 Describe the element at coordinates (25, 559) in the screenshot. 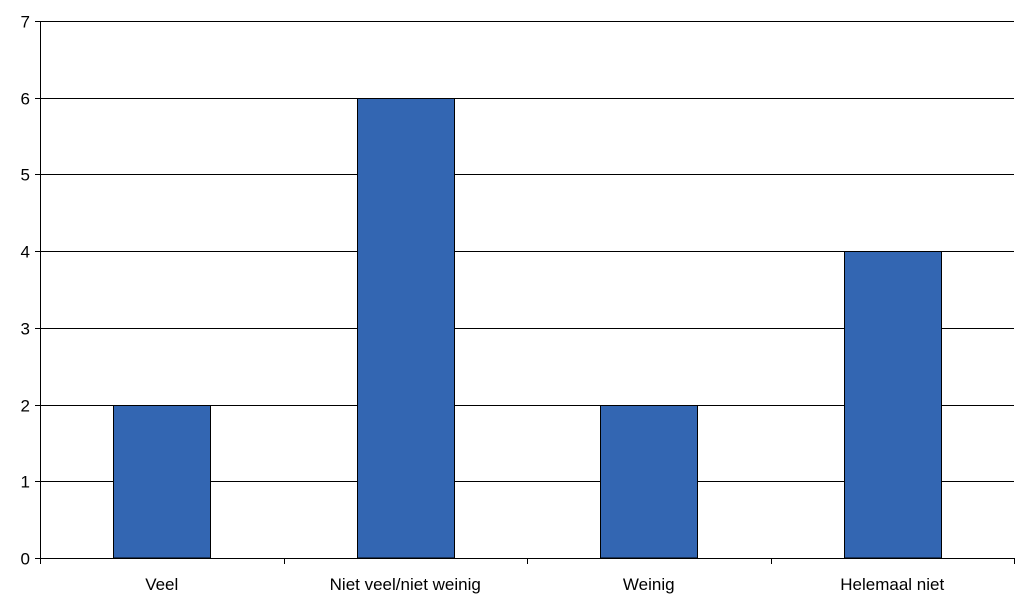

I see `y-tick-label: 0` at that location.